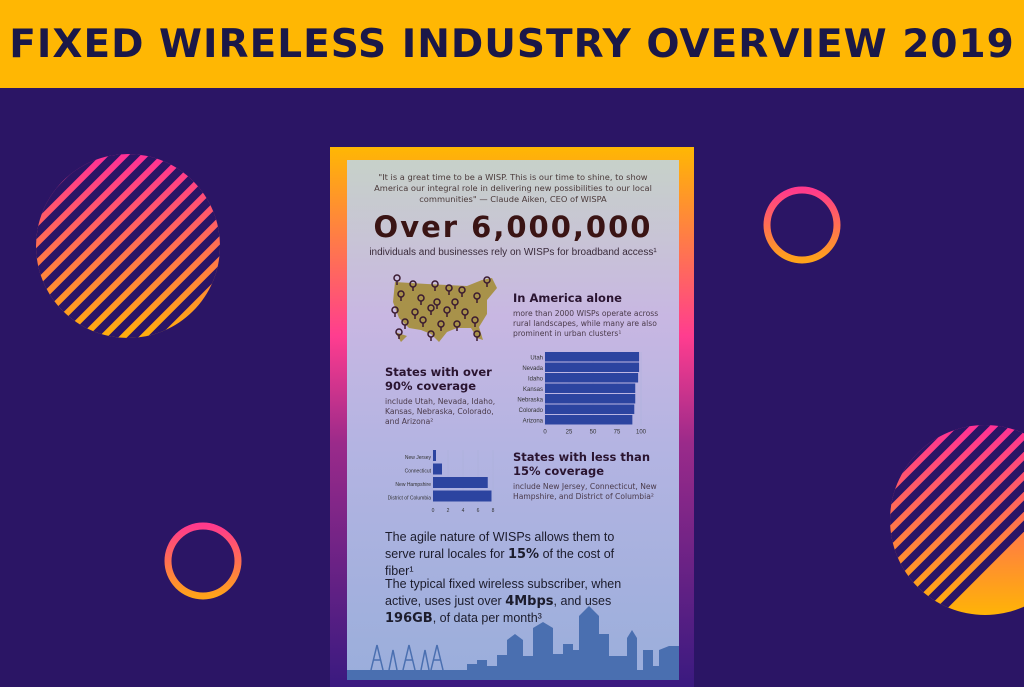  I want to click on tick-label: 75, so click(617, 433).